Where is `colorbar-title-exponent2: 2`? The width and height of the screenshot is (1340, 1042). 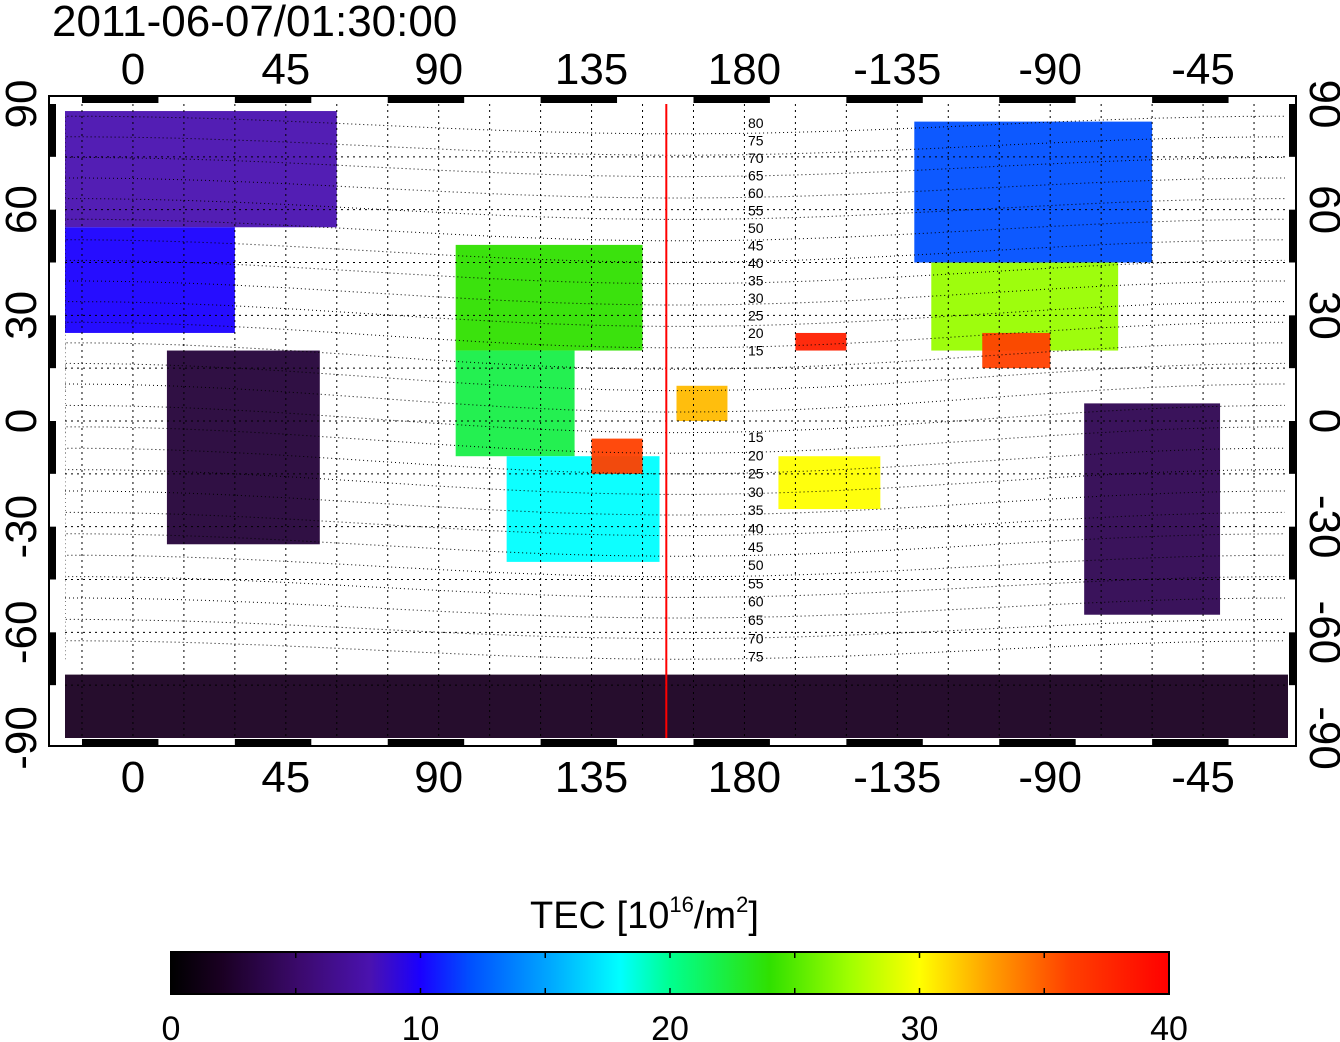
colorbar-title-exponent2: 2 is located at coordinates (742, 904).